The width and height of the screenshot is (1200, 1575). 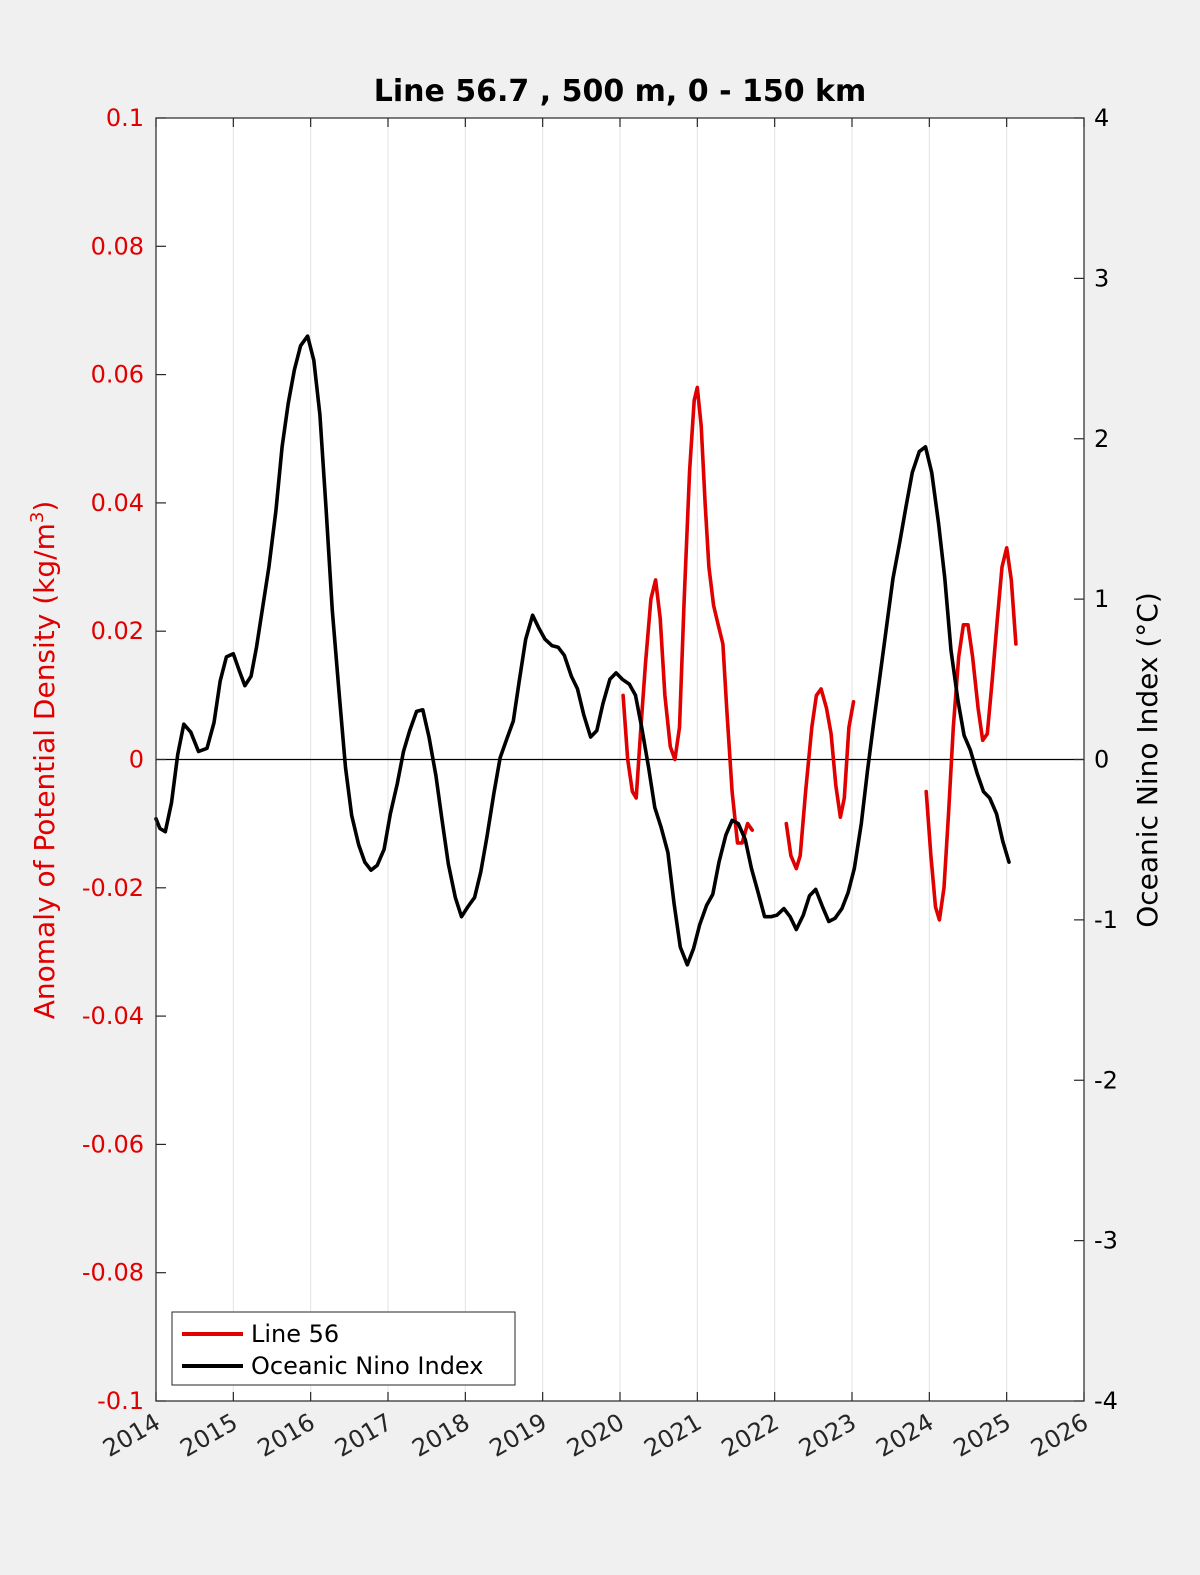 I want to click on left-axis-label-end: ), so click(x=44, y=506).